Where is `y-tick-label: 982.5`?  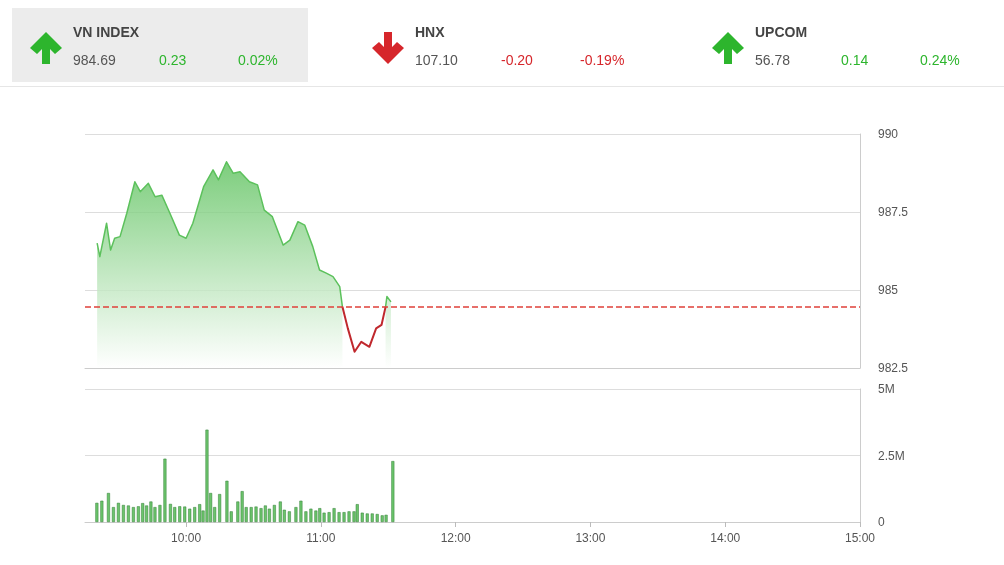 y-tick-label: 982.5 is located at coordinates (893, 368).